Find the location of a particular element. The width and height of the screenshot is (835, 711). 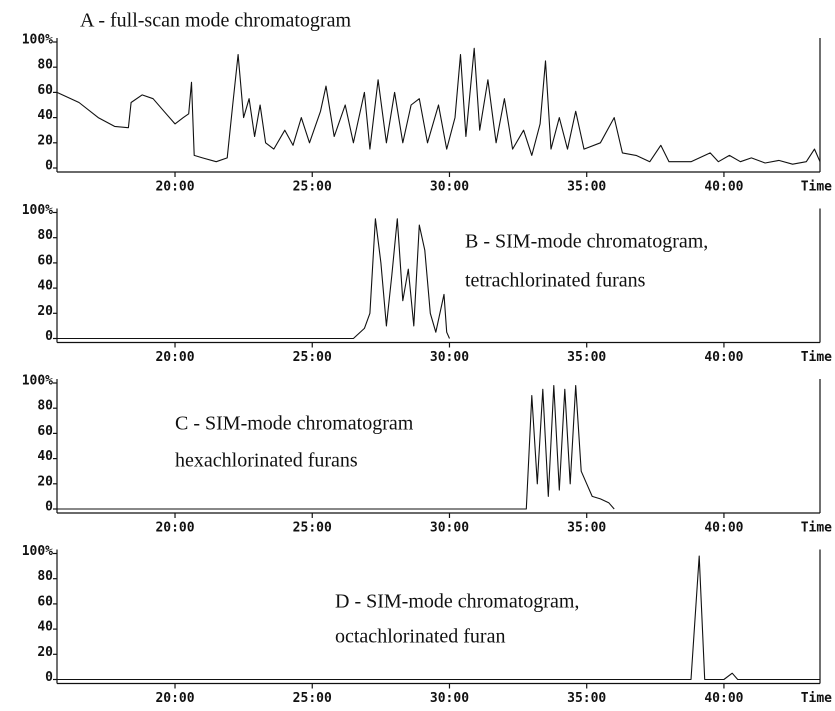

panel-annotation: C - SIM-mode chromatogram is located at coordinates (294, 424).